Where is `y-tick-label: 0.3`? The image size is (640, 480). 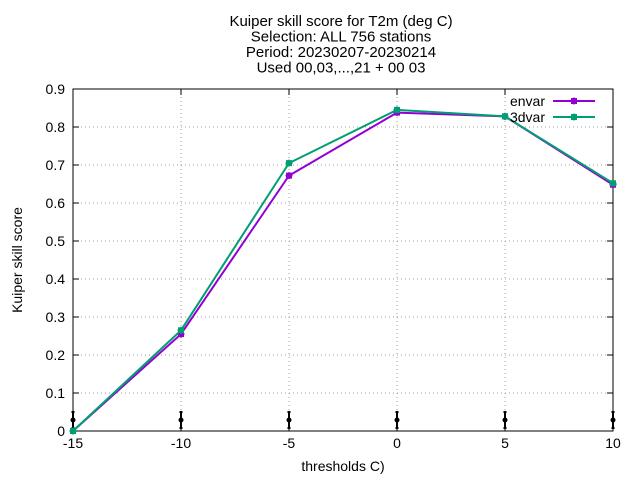
y-tick-label: 0.3 is located at coordinates (56, 317).